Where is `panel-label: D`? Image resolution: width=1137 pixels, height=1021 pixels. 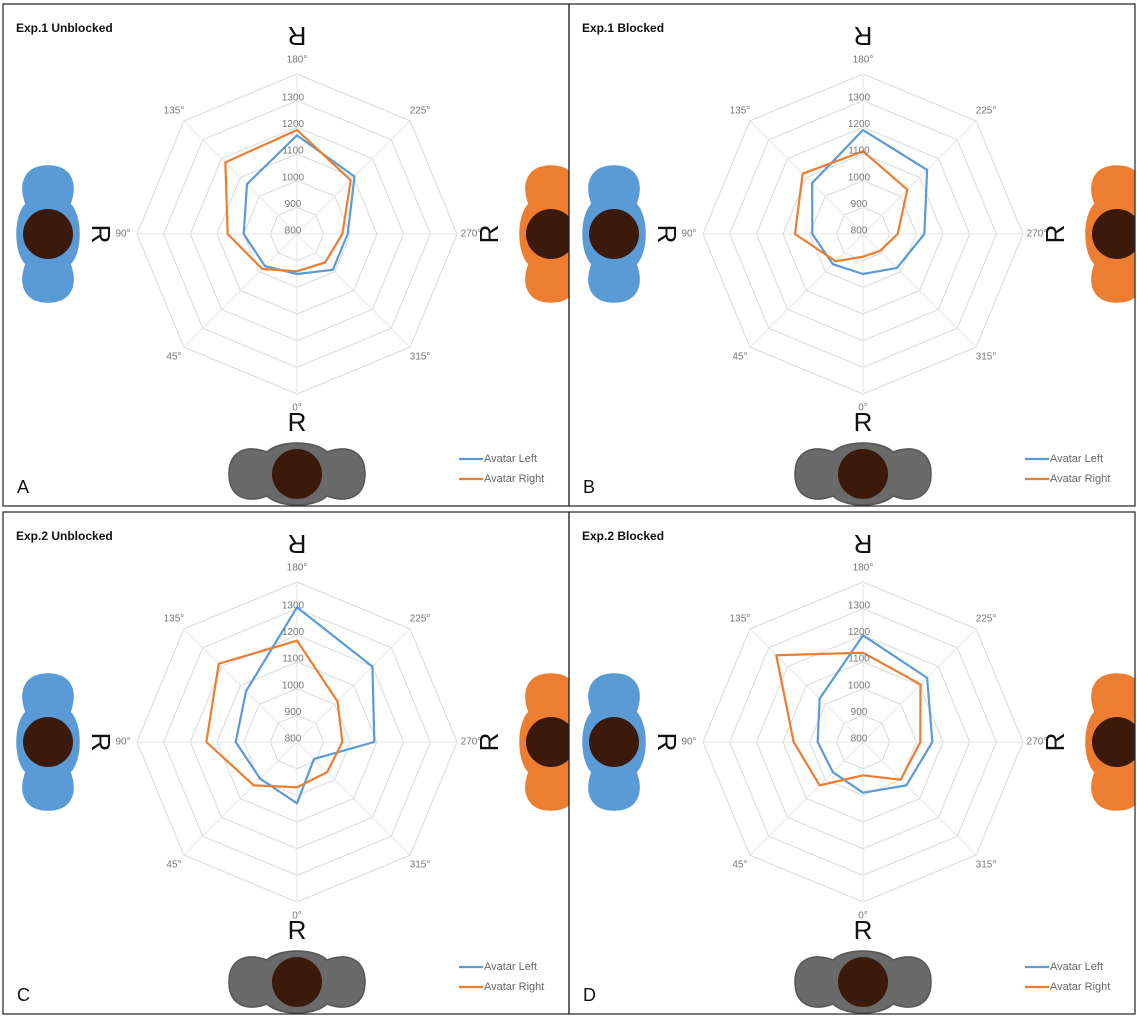 panel-label: D is located at coordinates (589, 995).